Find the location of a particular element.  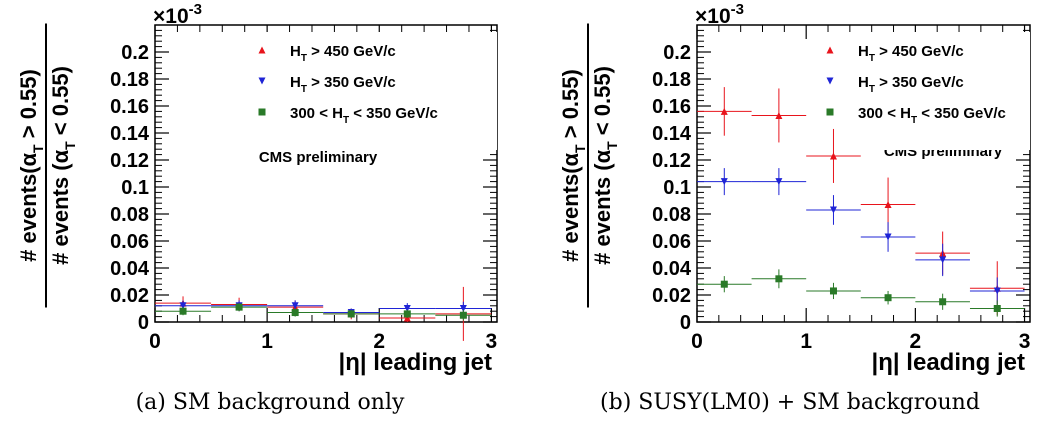

caption-a: (a) SM background only is located at coordinates (270, 402).